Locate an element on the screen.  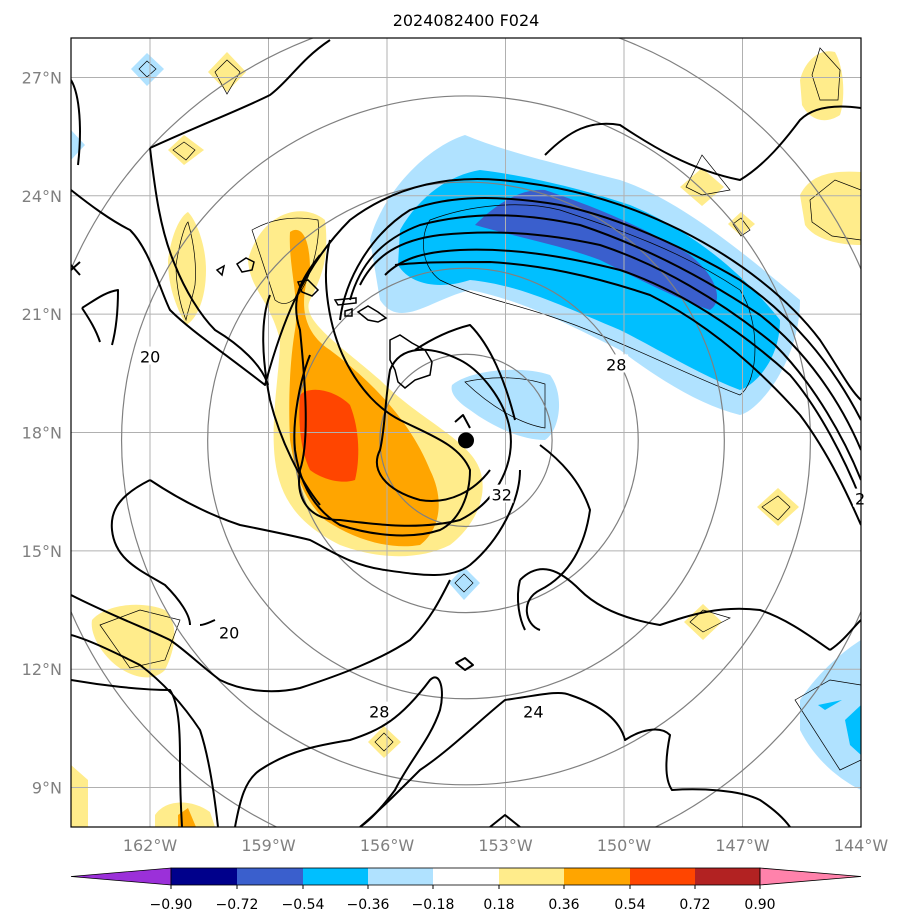
latitude-tick-label: 21°N is located at coordinates (42, 314).